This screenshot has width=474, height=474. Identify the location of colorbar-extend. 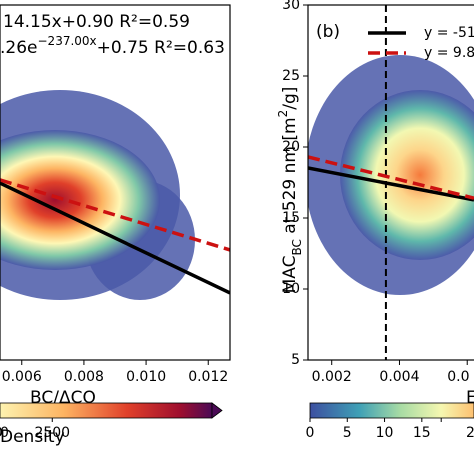
(217, 410).